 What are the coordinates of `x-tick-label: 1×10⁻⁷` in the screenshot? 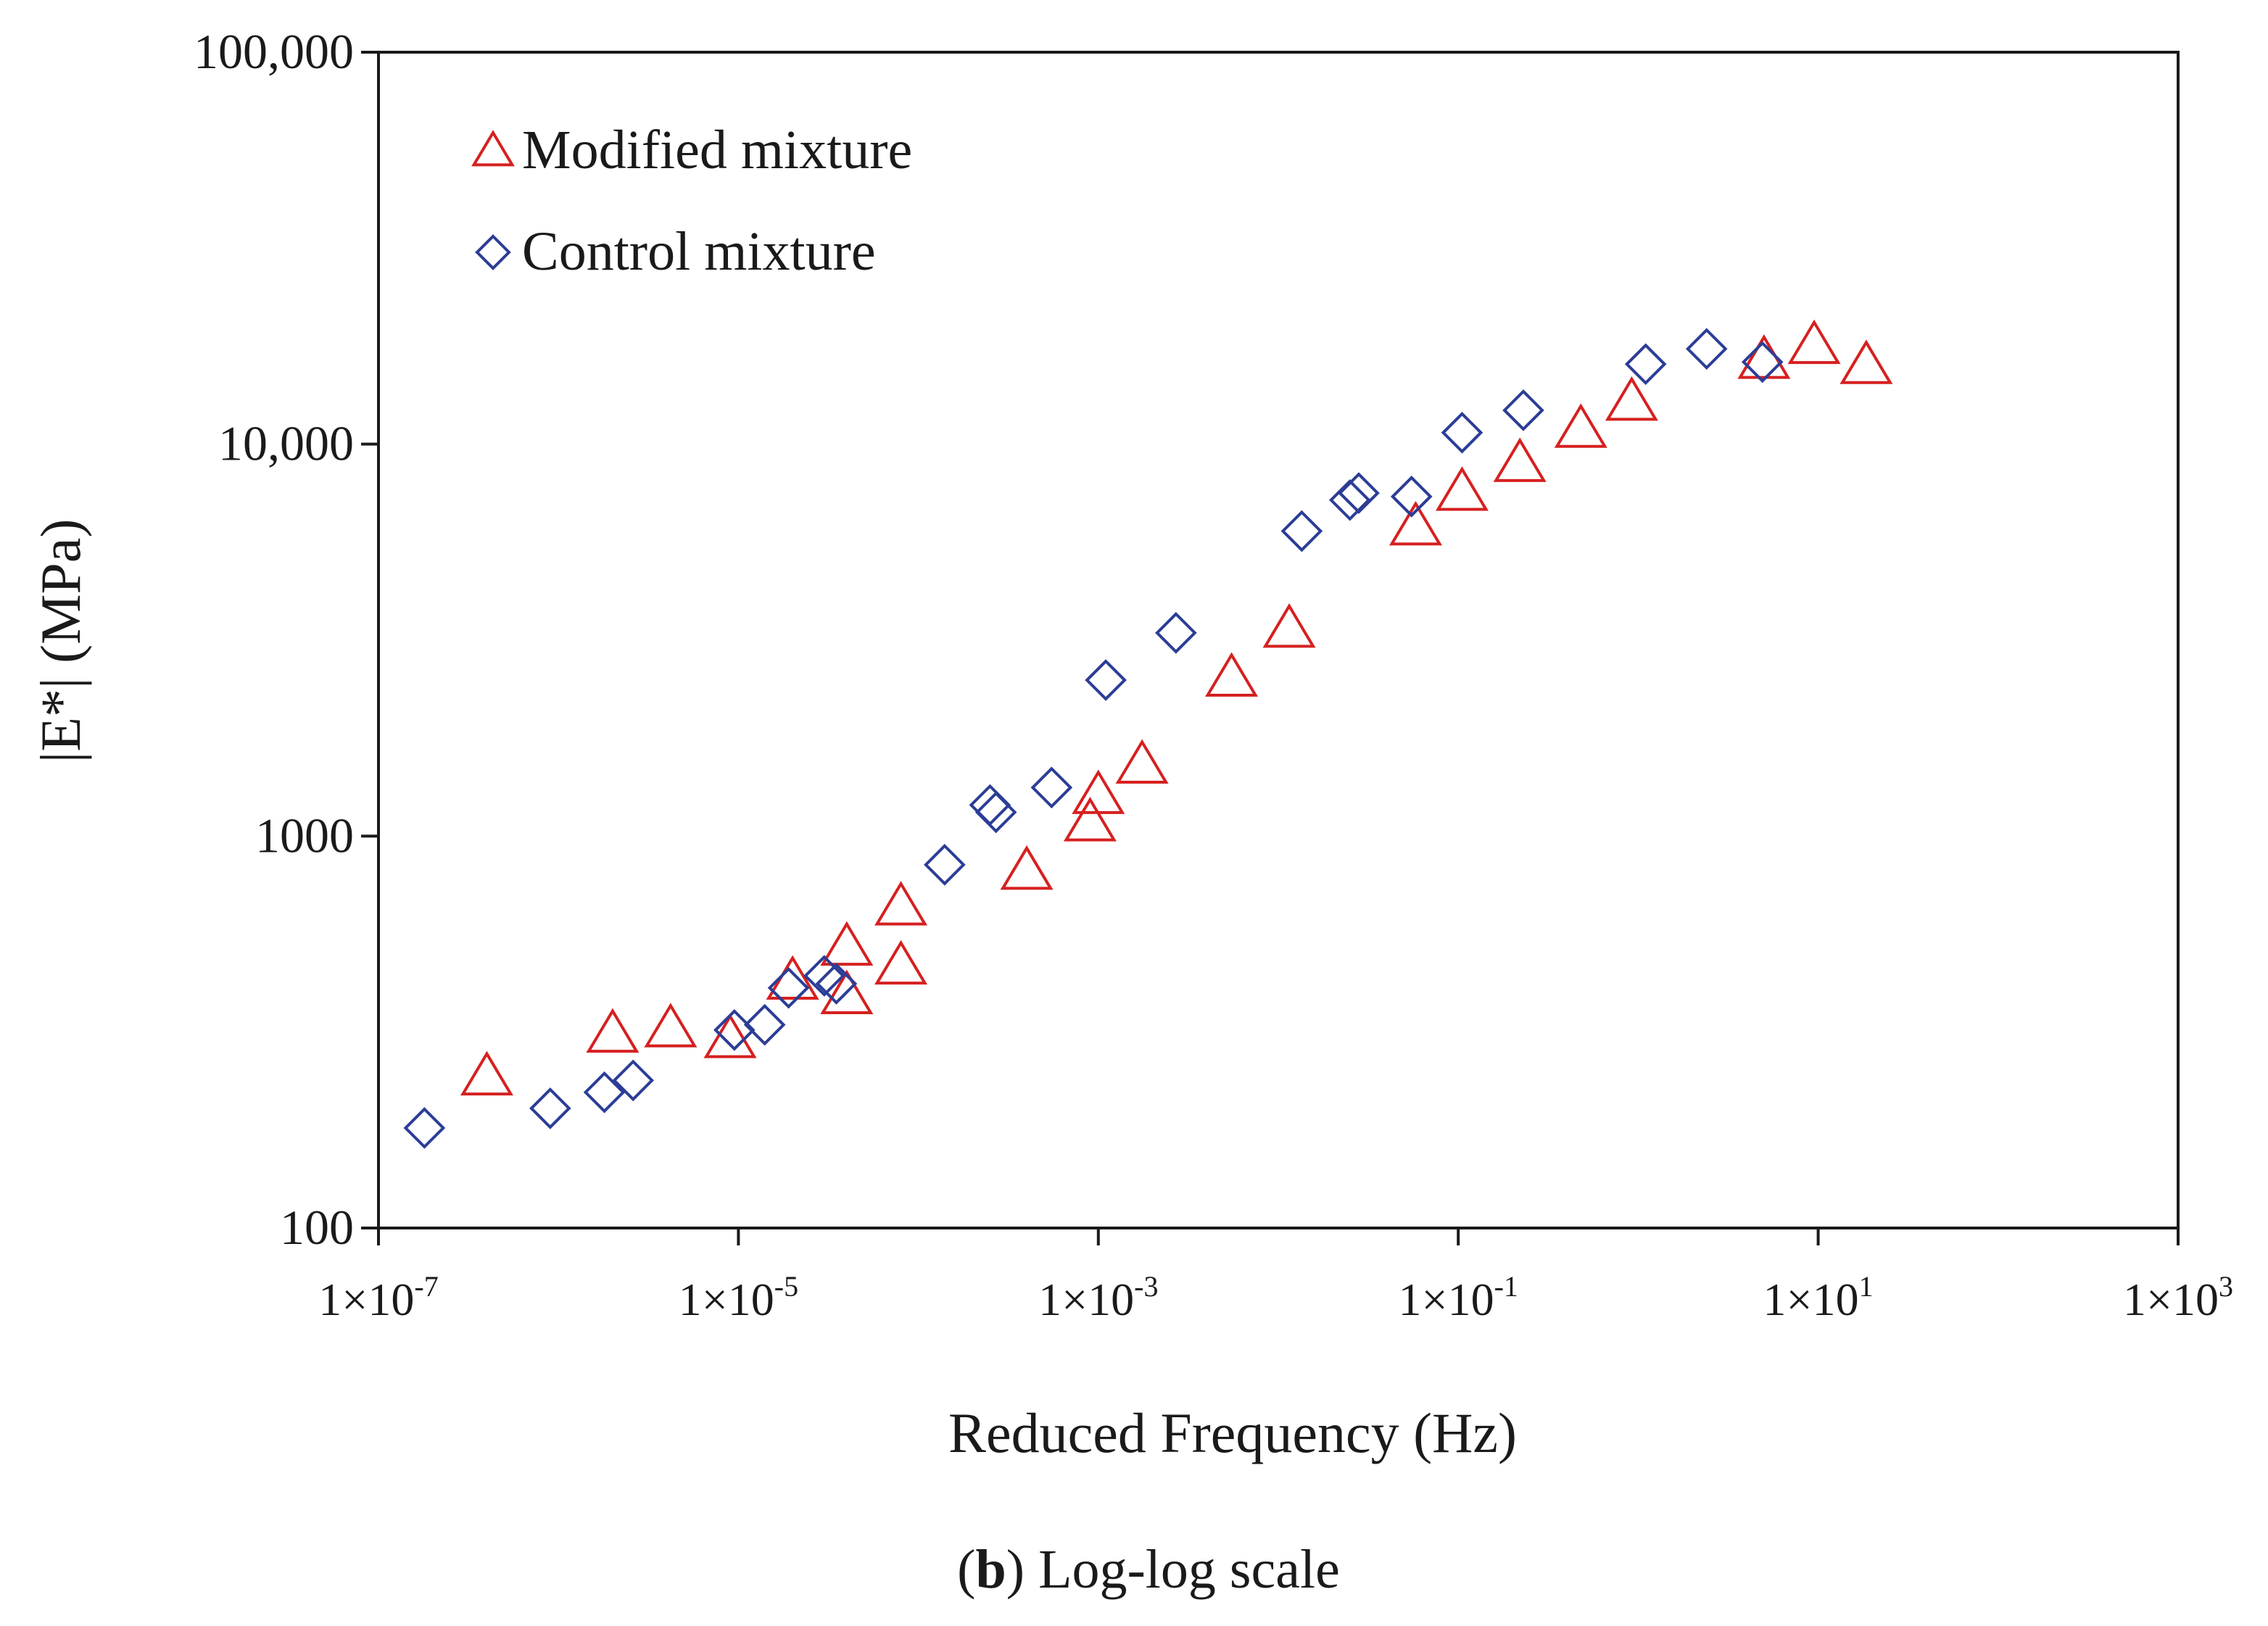 It's located at (378, 1297).